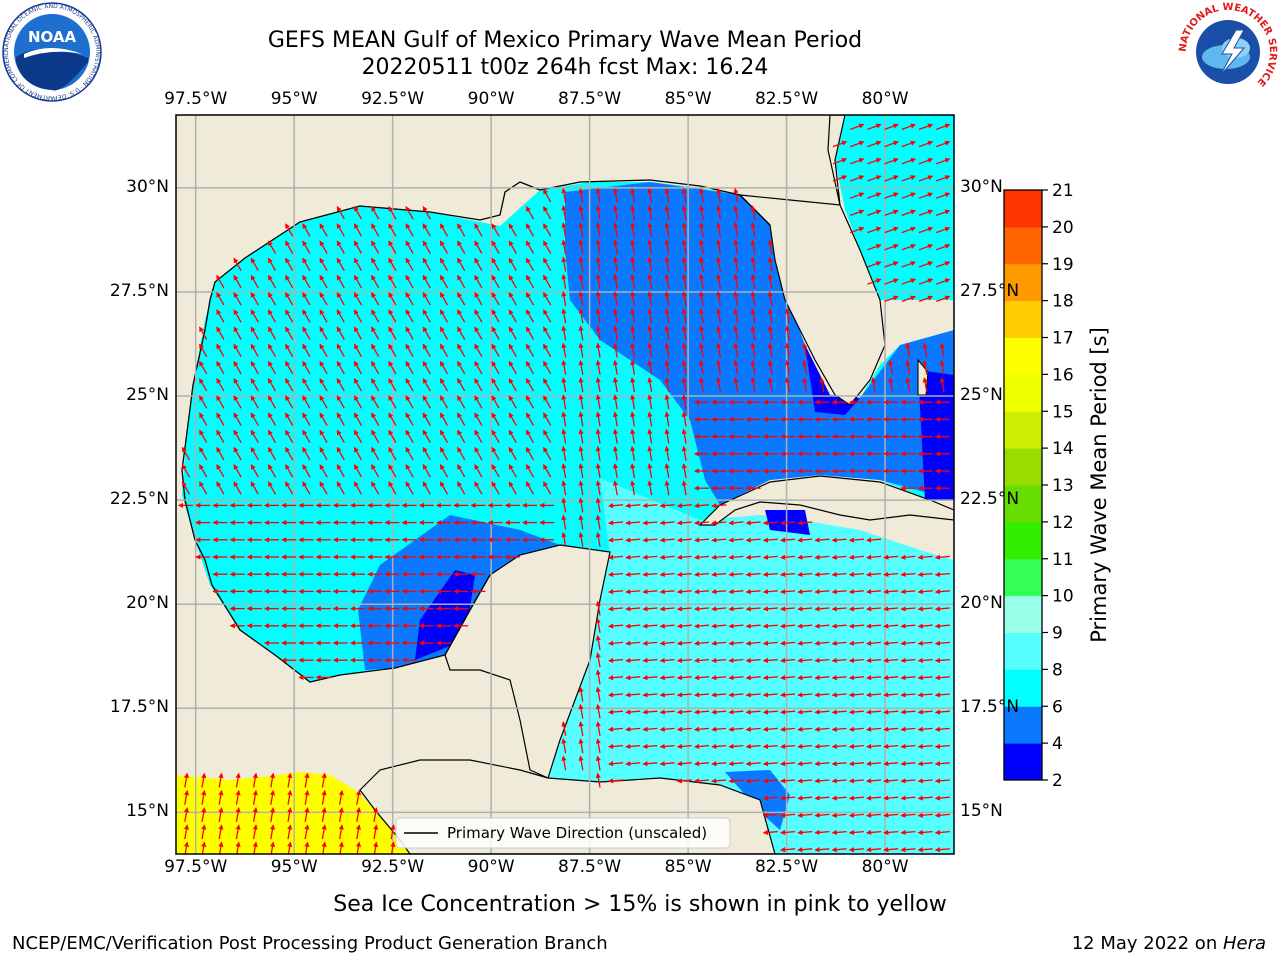  What do you see at coordinates (139, 707) in the screenshot?
I see `lat-tick-left: 17.5°N` at bounding box center [139, 707].